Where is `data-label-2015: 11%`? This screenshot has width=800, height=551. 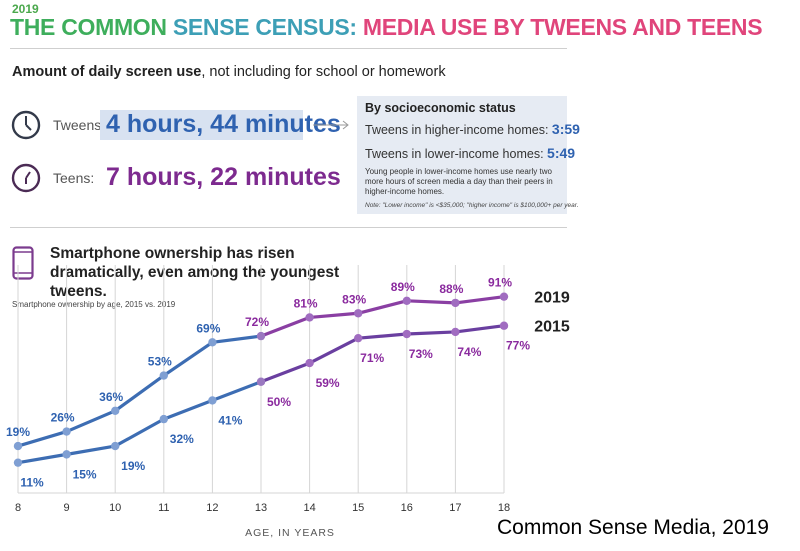
data-label-2015: 11% is located at coordinates (32, 483).